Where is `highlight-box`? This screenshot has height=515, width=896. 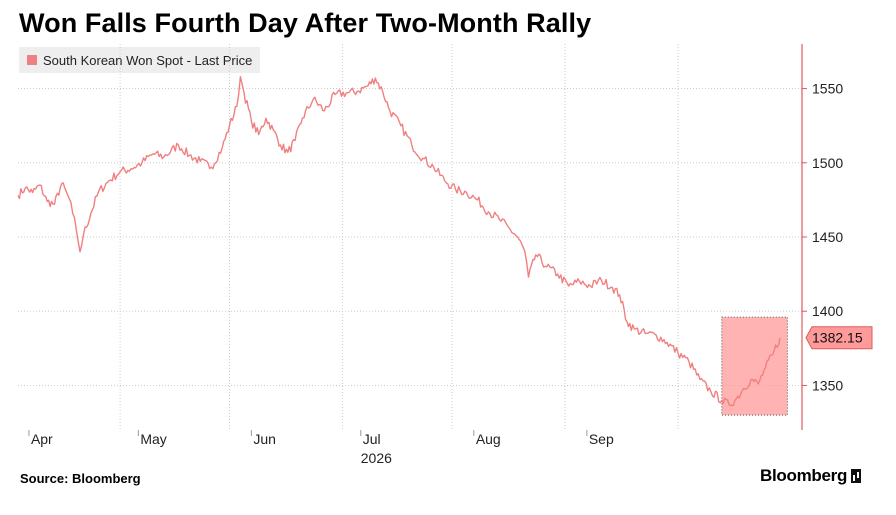
highlight-box is located at coordinates (754, 366).